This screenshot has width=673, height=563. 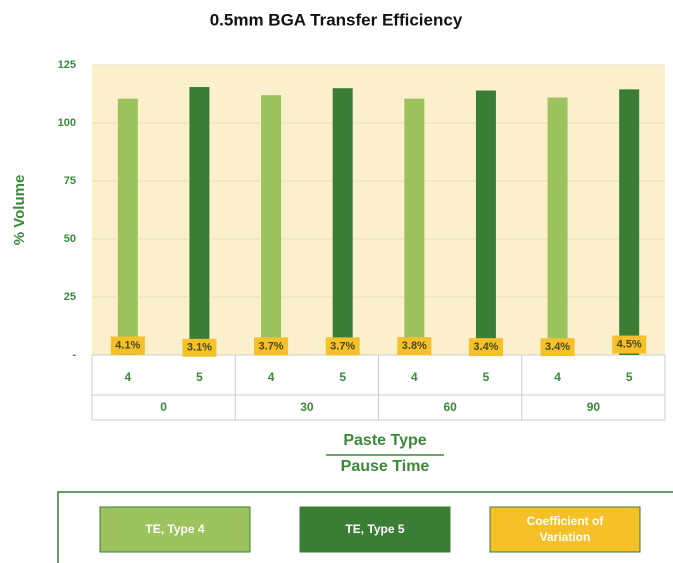 I want to click on y-tick-label: 75, so click(x=70, y=181).